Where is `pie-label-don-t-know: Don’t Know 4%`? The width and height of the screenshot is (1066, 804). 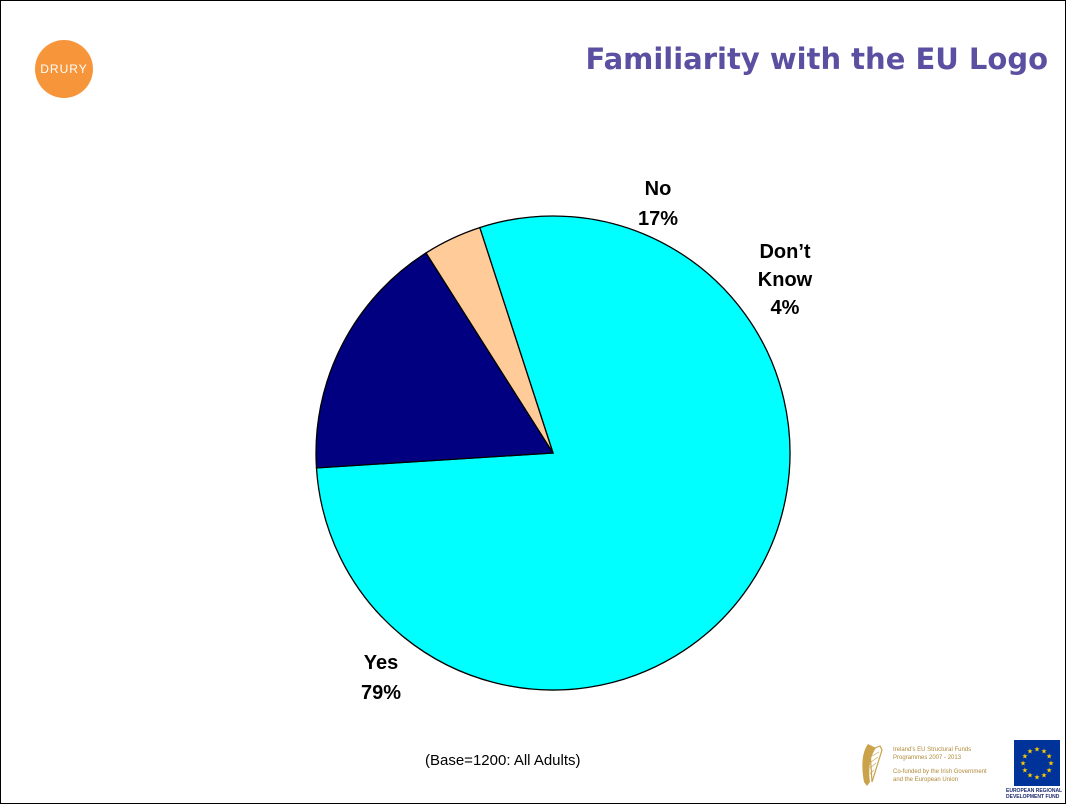
pie-label-don-t-know: Don’t Know 4% is located at coordinates (785, 280).